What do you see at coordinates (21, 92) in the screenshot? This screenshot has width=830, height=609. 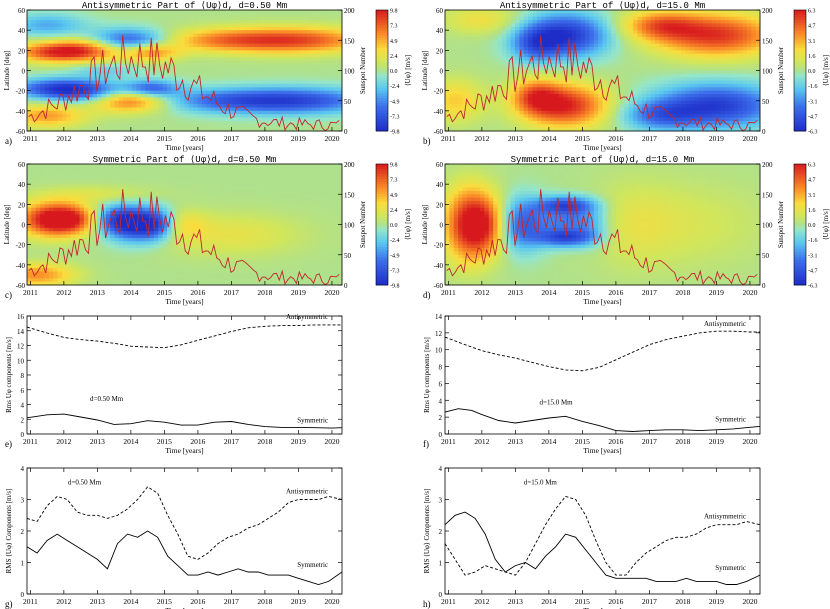 I see `lat-tick-label: -20` at bounding box center [21, 92].